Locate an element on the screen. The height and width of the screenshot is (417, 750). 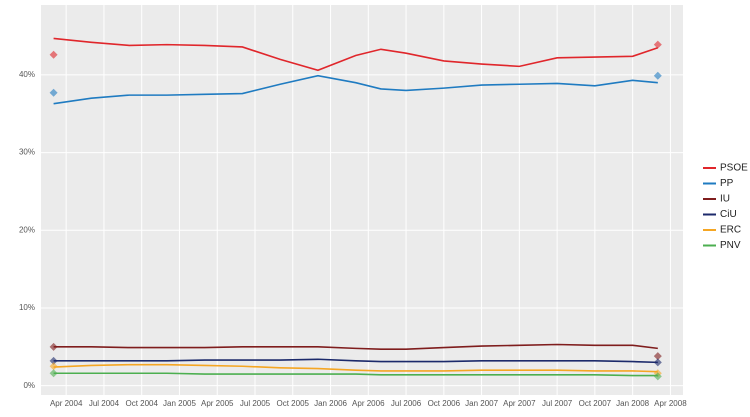
x-tick-label: Apr 2005 is located at coordinates (217, 403).